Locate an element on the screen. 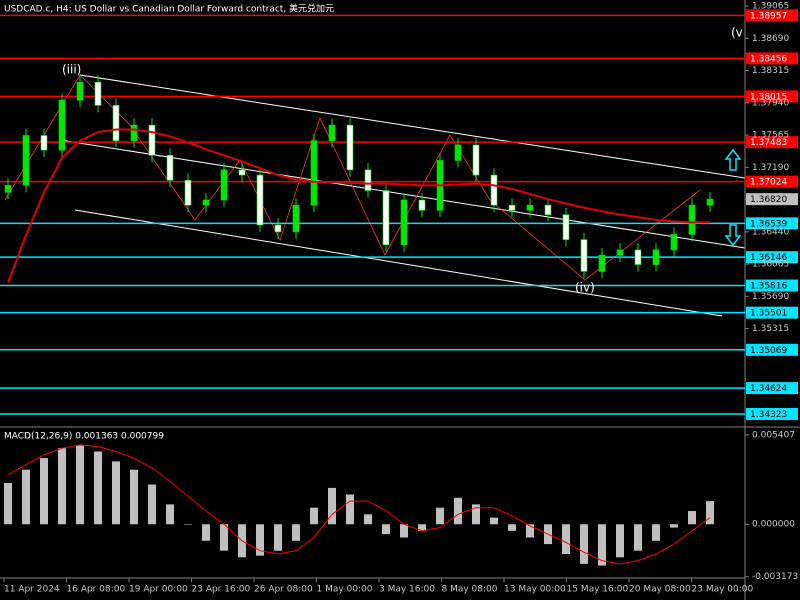 The image size is (800, 600). y-tick-label: 0.000000 is located at coordinates (773, 525).